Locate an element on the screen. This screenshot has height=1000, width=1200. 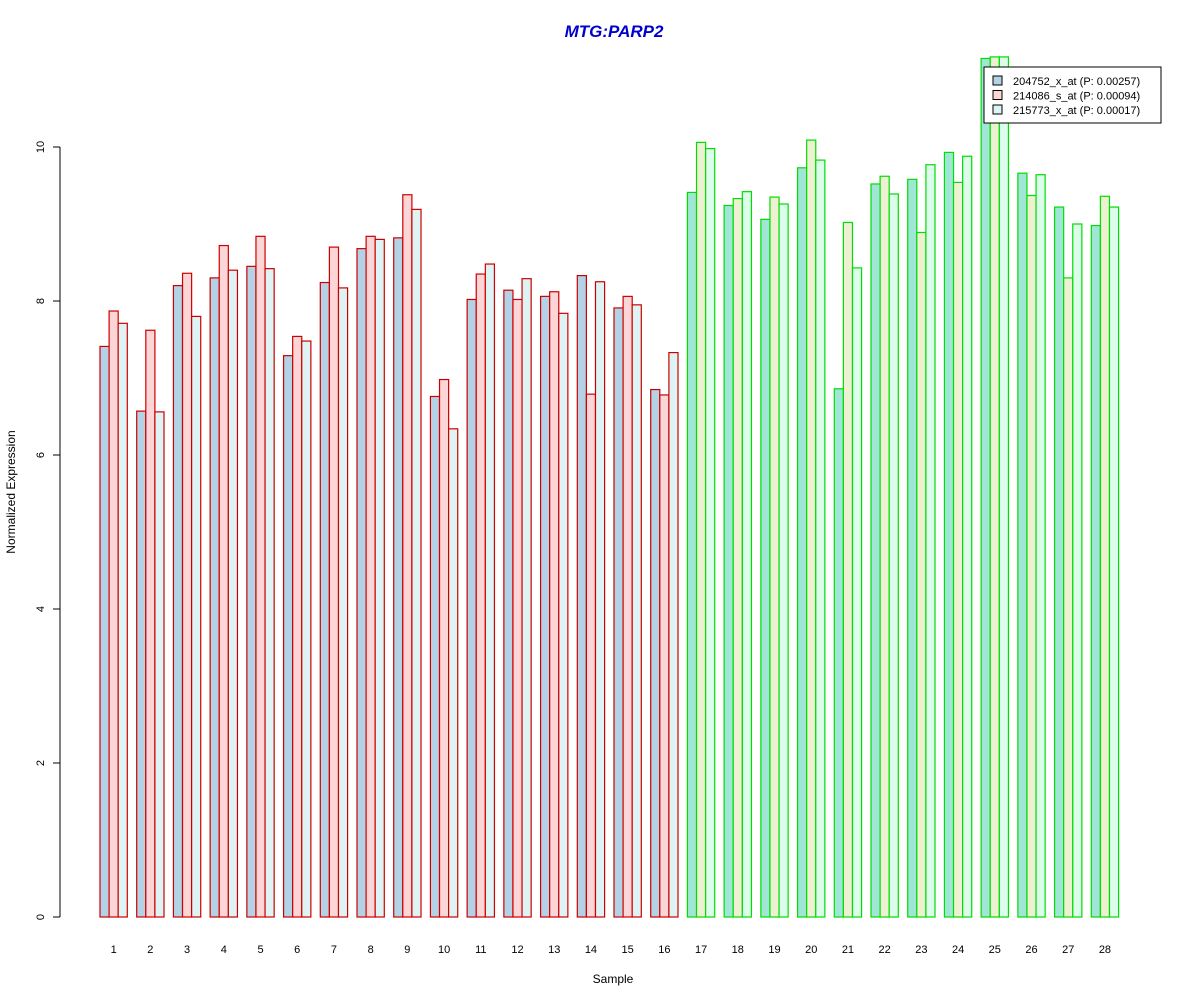
x-tick-label: 24 is located at coordinates (958, 950).